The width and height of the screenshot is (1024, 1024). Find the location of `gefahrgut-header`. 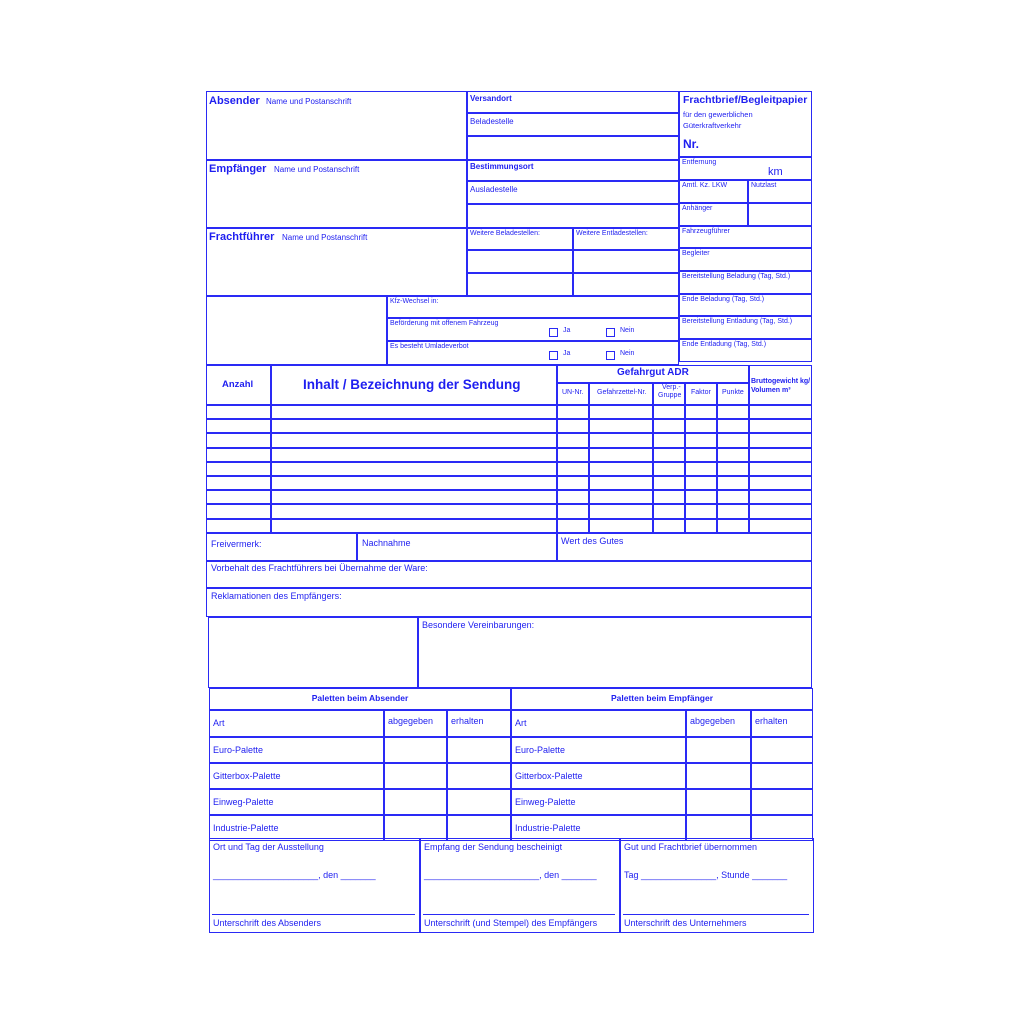

gefahrgut-header is located at coordinates (653, 374).